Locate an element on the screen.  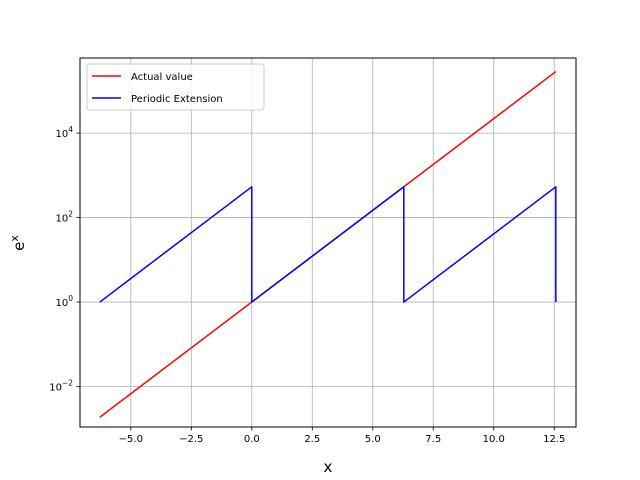
x-axis-label: x is located at coordinates (328, 467).